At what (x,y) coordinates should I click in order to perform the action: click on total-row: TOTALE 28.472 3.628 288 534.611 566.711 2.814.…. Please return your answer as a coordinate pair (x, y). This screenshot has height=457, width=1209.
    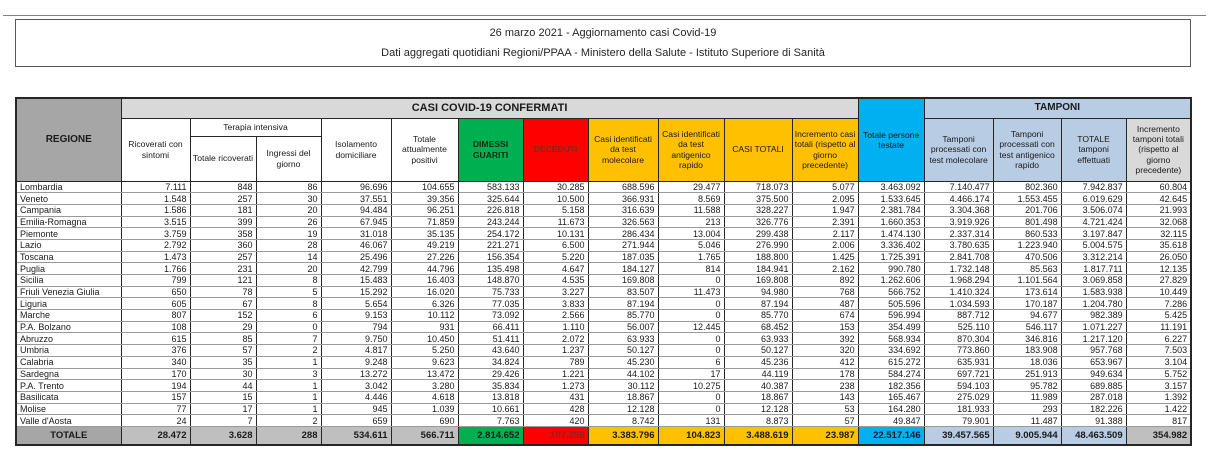
    Looking at the image, I should click on (603, 435).